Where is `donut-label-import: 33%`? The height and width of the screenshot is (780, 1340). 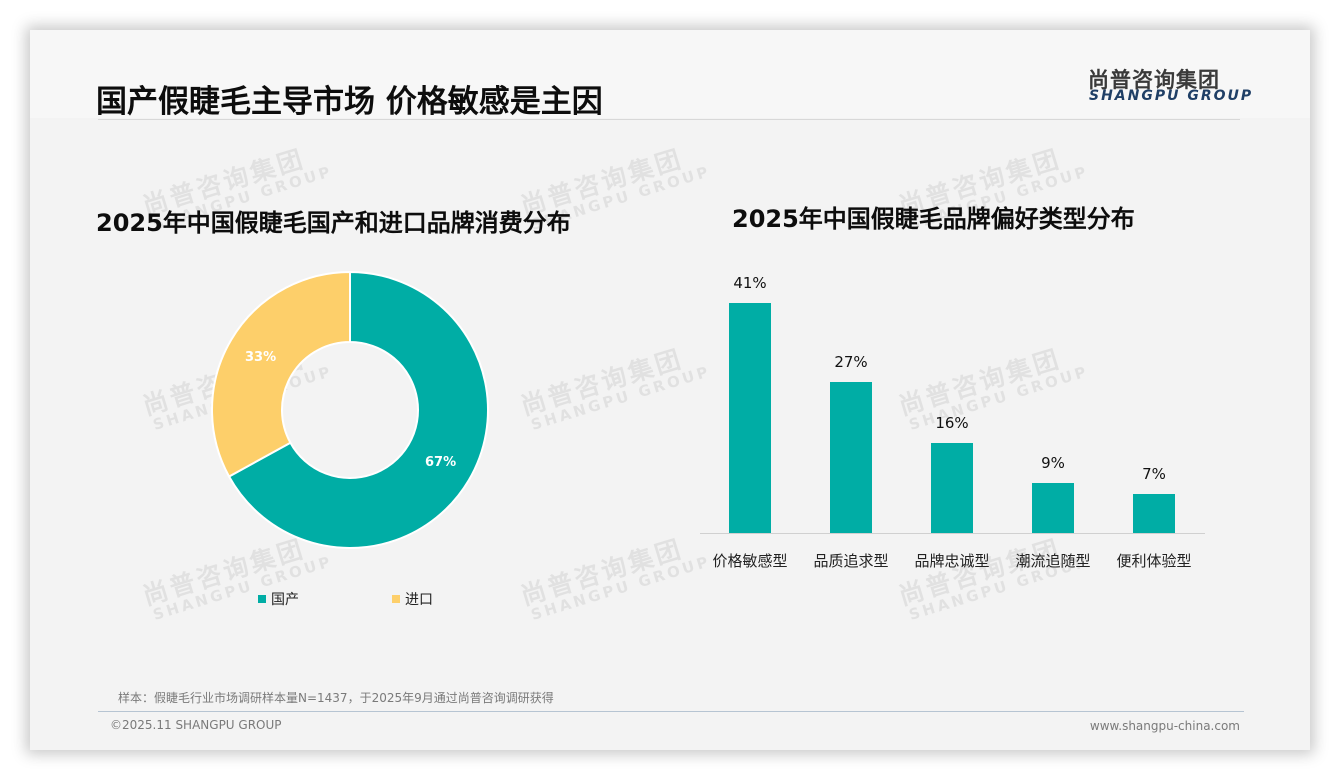
donut-label-import: 33% is located at coordinates (261, 357).